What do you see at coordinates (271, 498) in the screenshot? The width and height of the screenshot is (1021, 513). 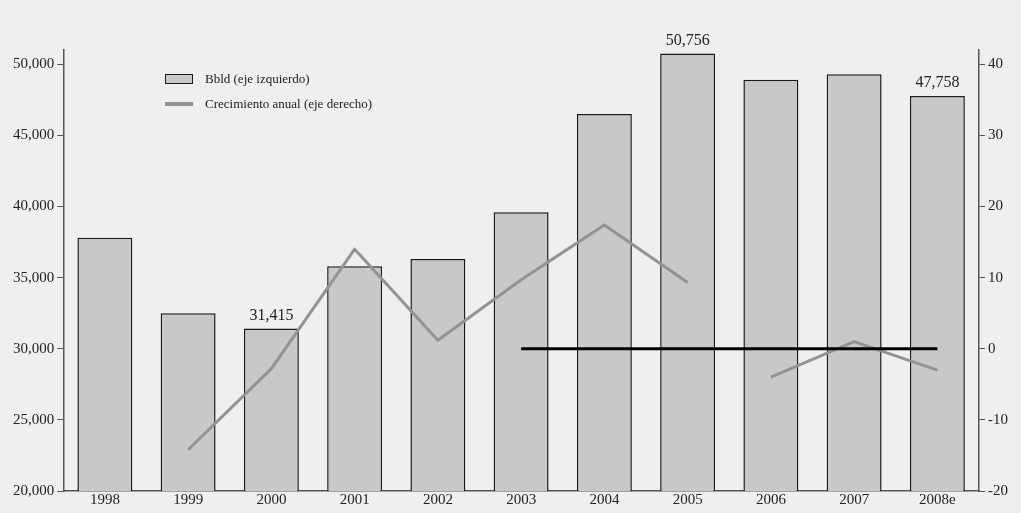 I see `x-tick-label: 2000` at bounding box center [271, 498].